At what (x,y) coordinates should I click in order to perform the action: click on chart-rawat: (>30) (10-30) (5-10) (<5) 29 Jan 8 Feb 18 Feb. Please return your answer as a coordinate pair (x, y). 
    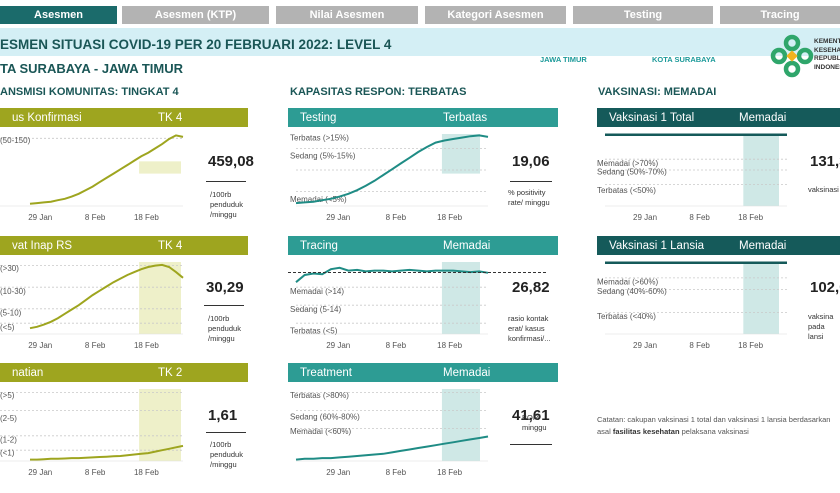
    Looking at the image, I should click on (100, 306).